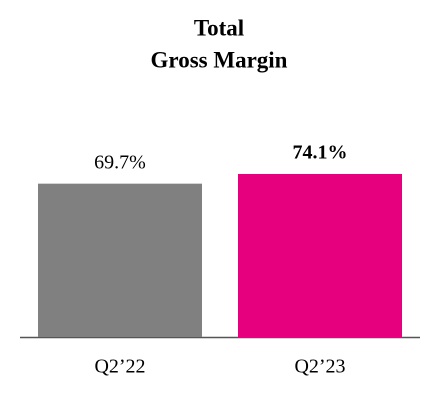 This screenshot has height=400, width=440. What do you see at coordinates (319, 367) in the screenshot?
I see `x-tick-label: Q2’23` at bounding box center [319, 367].